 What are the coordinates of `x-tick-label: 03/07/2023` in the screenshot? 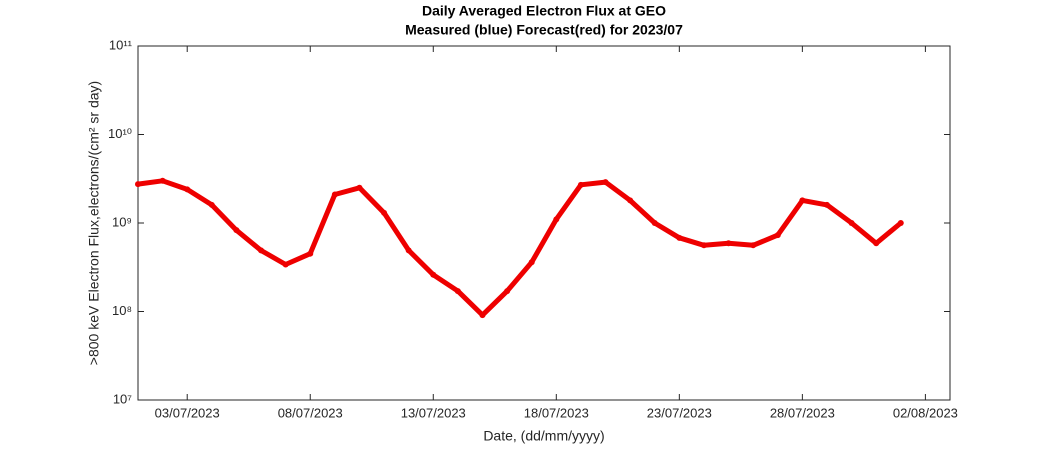 It's located at (187, 412).